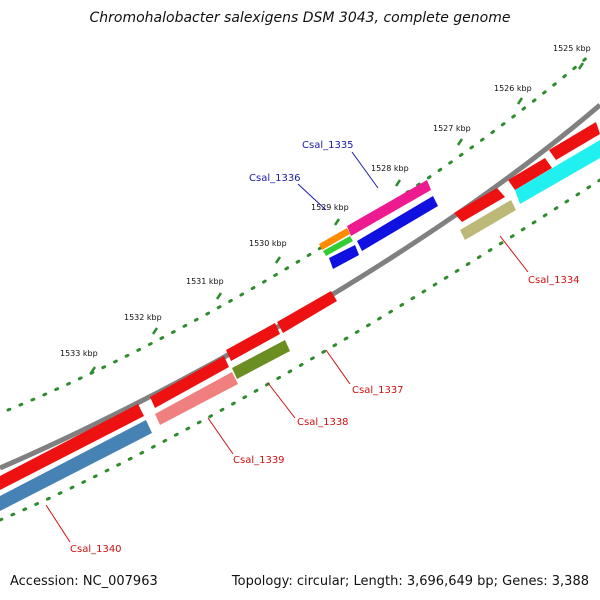 The height and width of the screenshot is (600, 600). Describe the element at coordinates (323, 422) in the screenshot. I see `gene-label-csal-1338: Csal_1338` at that location.